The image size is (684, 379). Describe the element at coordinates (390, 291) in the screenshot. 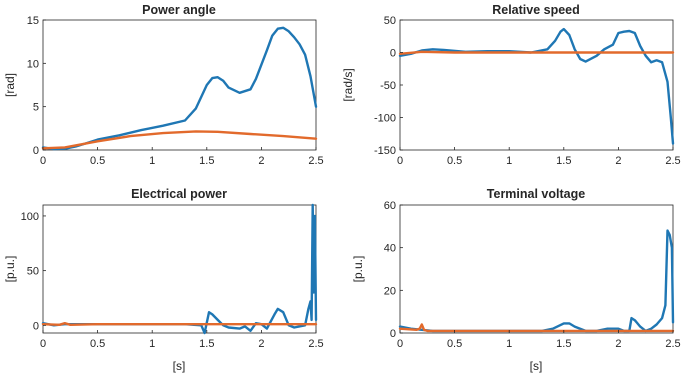

I see `y-tick-label: 20` at that location.